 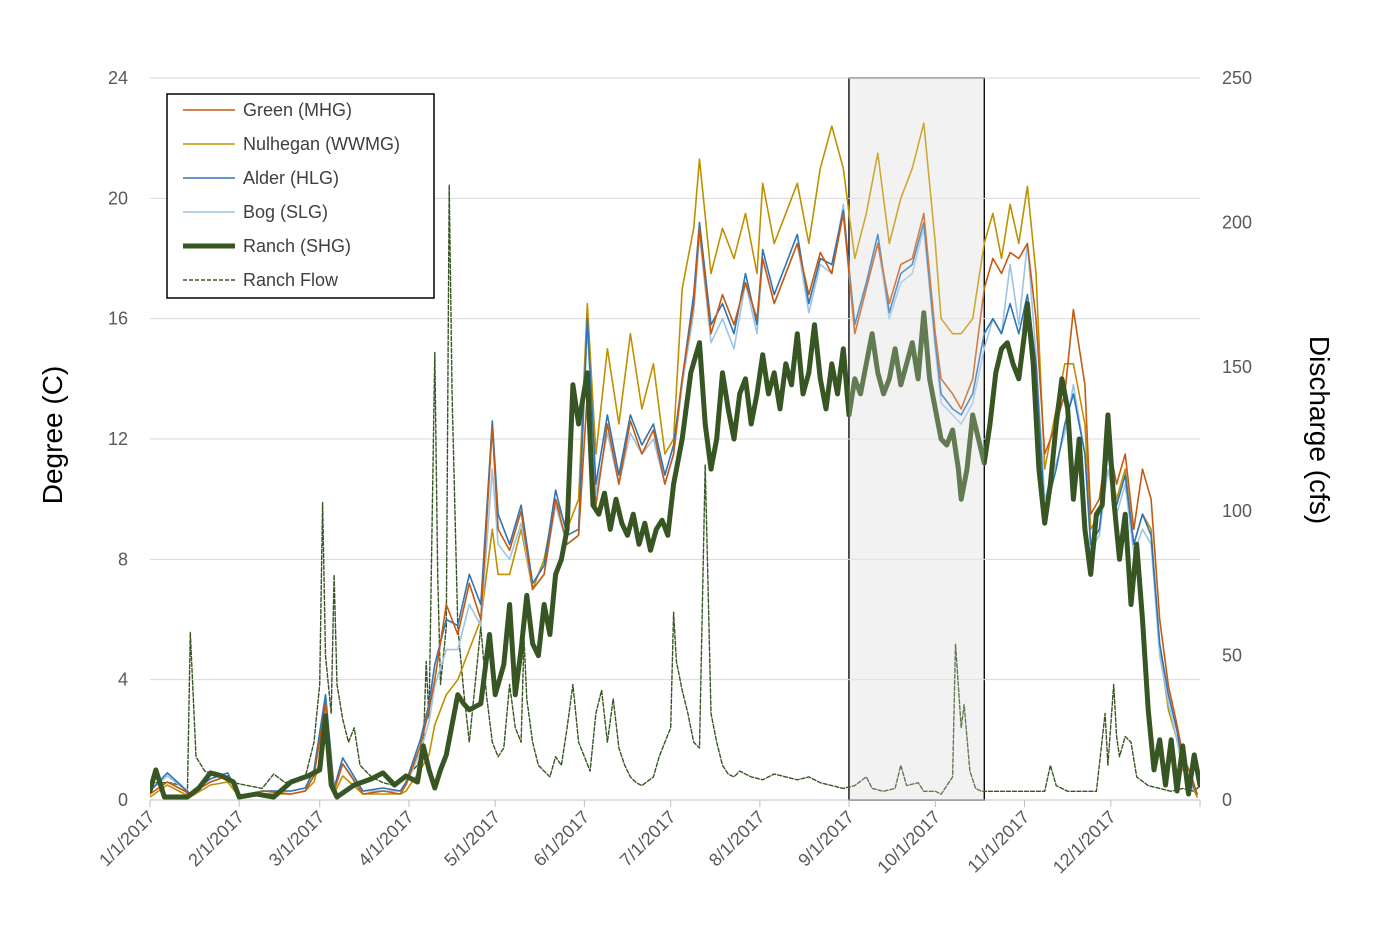 I want to click on y-right-tick-label: 150, so click(x=1237, y=367).